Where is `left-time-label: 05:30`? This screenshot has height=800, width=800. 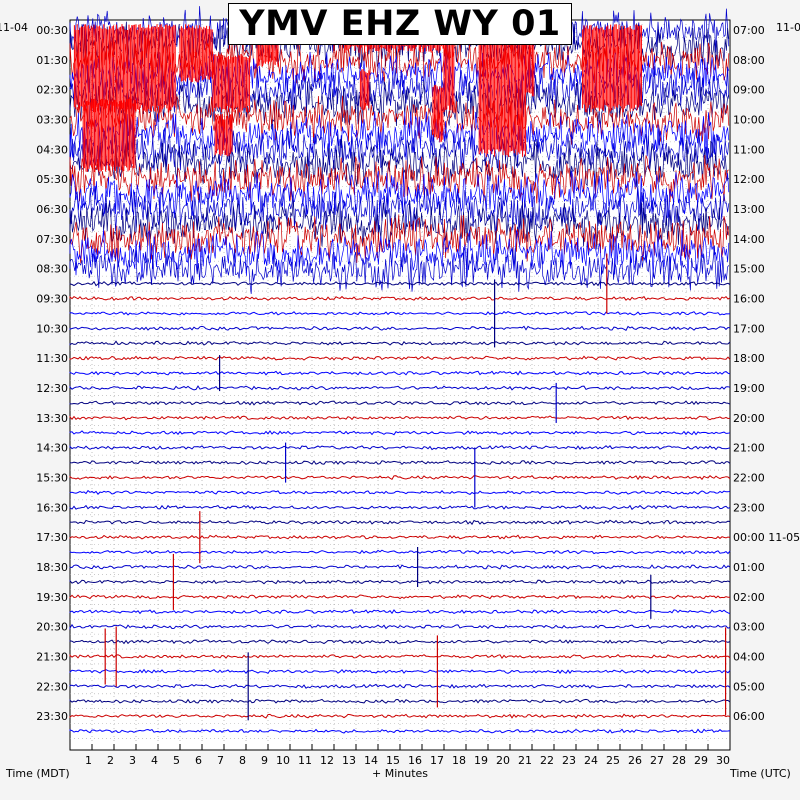 left-time-label: 05:30 is located at coordinates (52, 179).